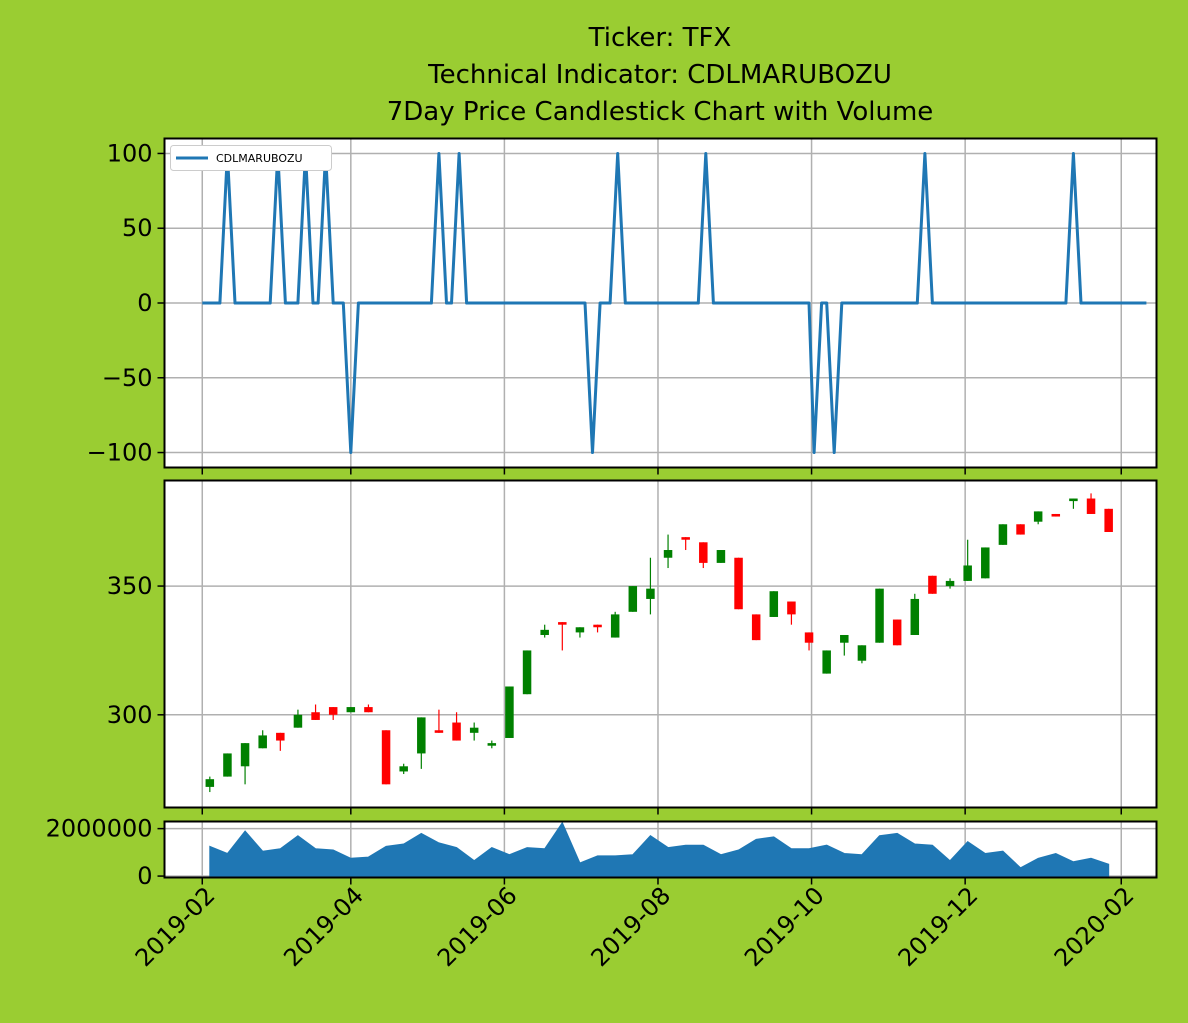  I want to click on x-tick-label: 2019-04, so click(323, 926).